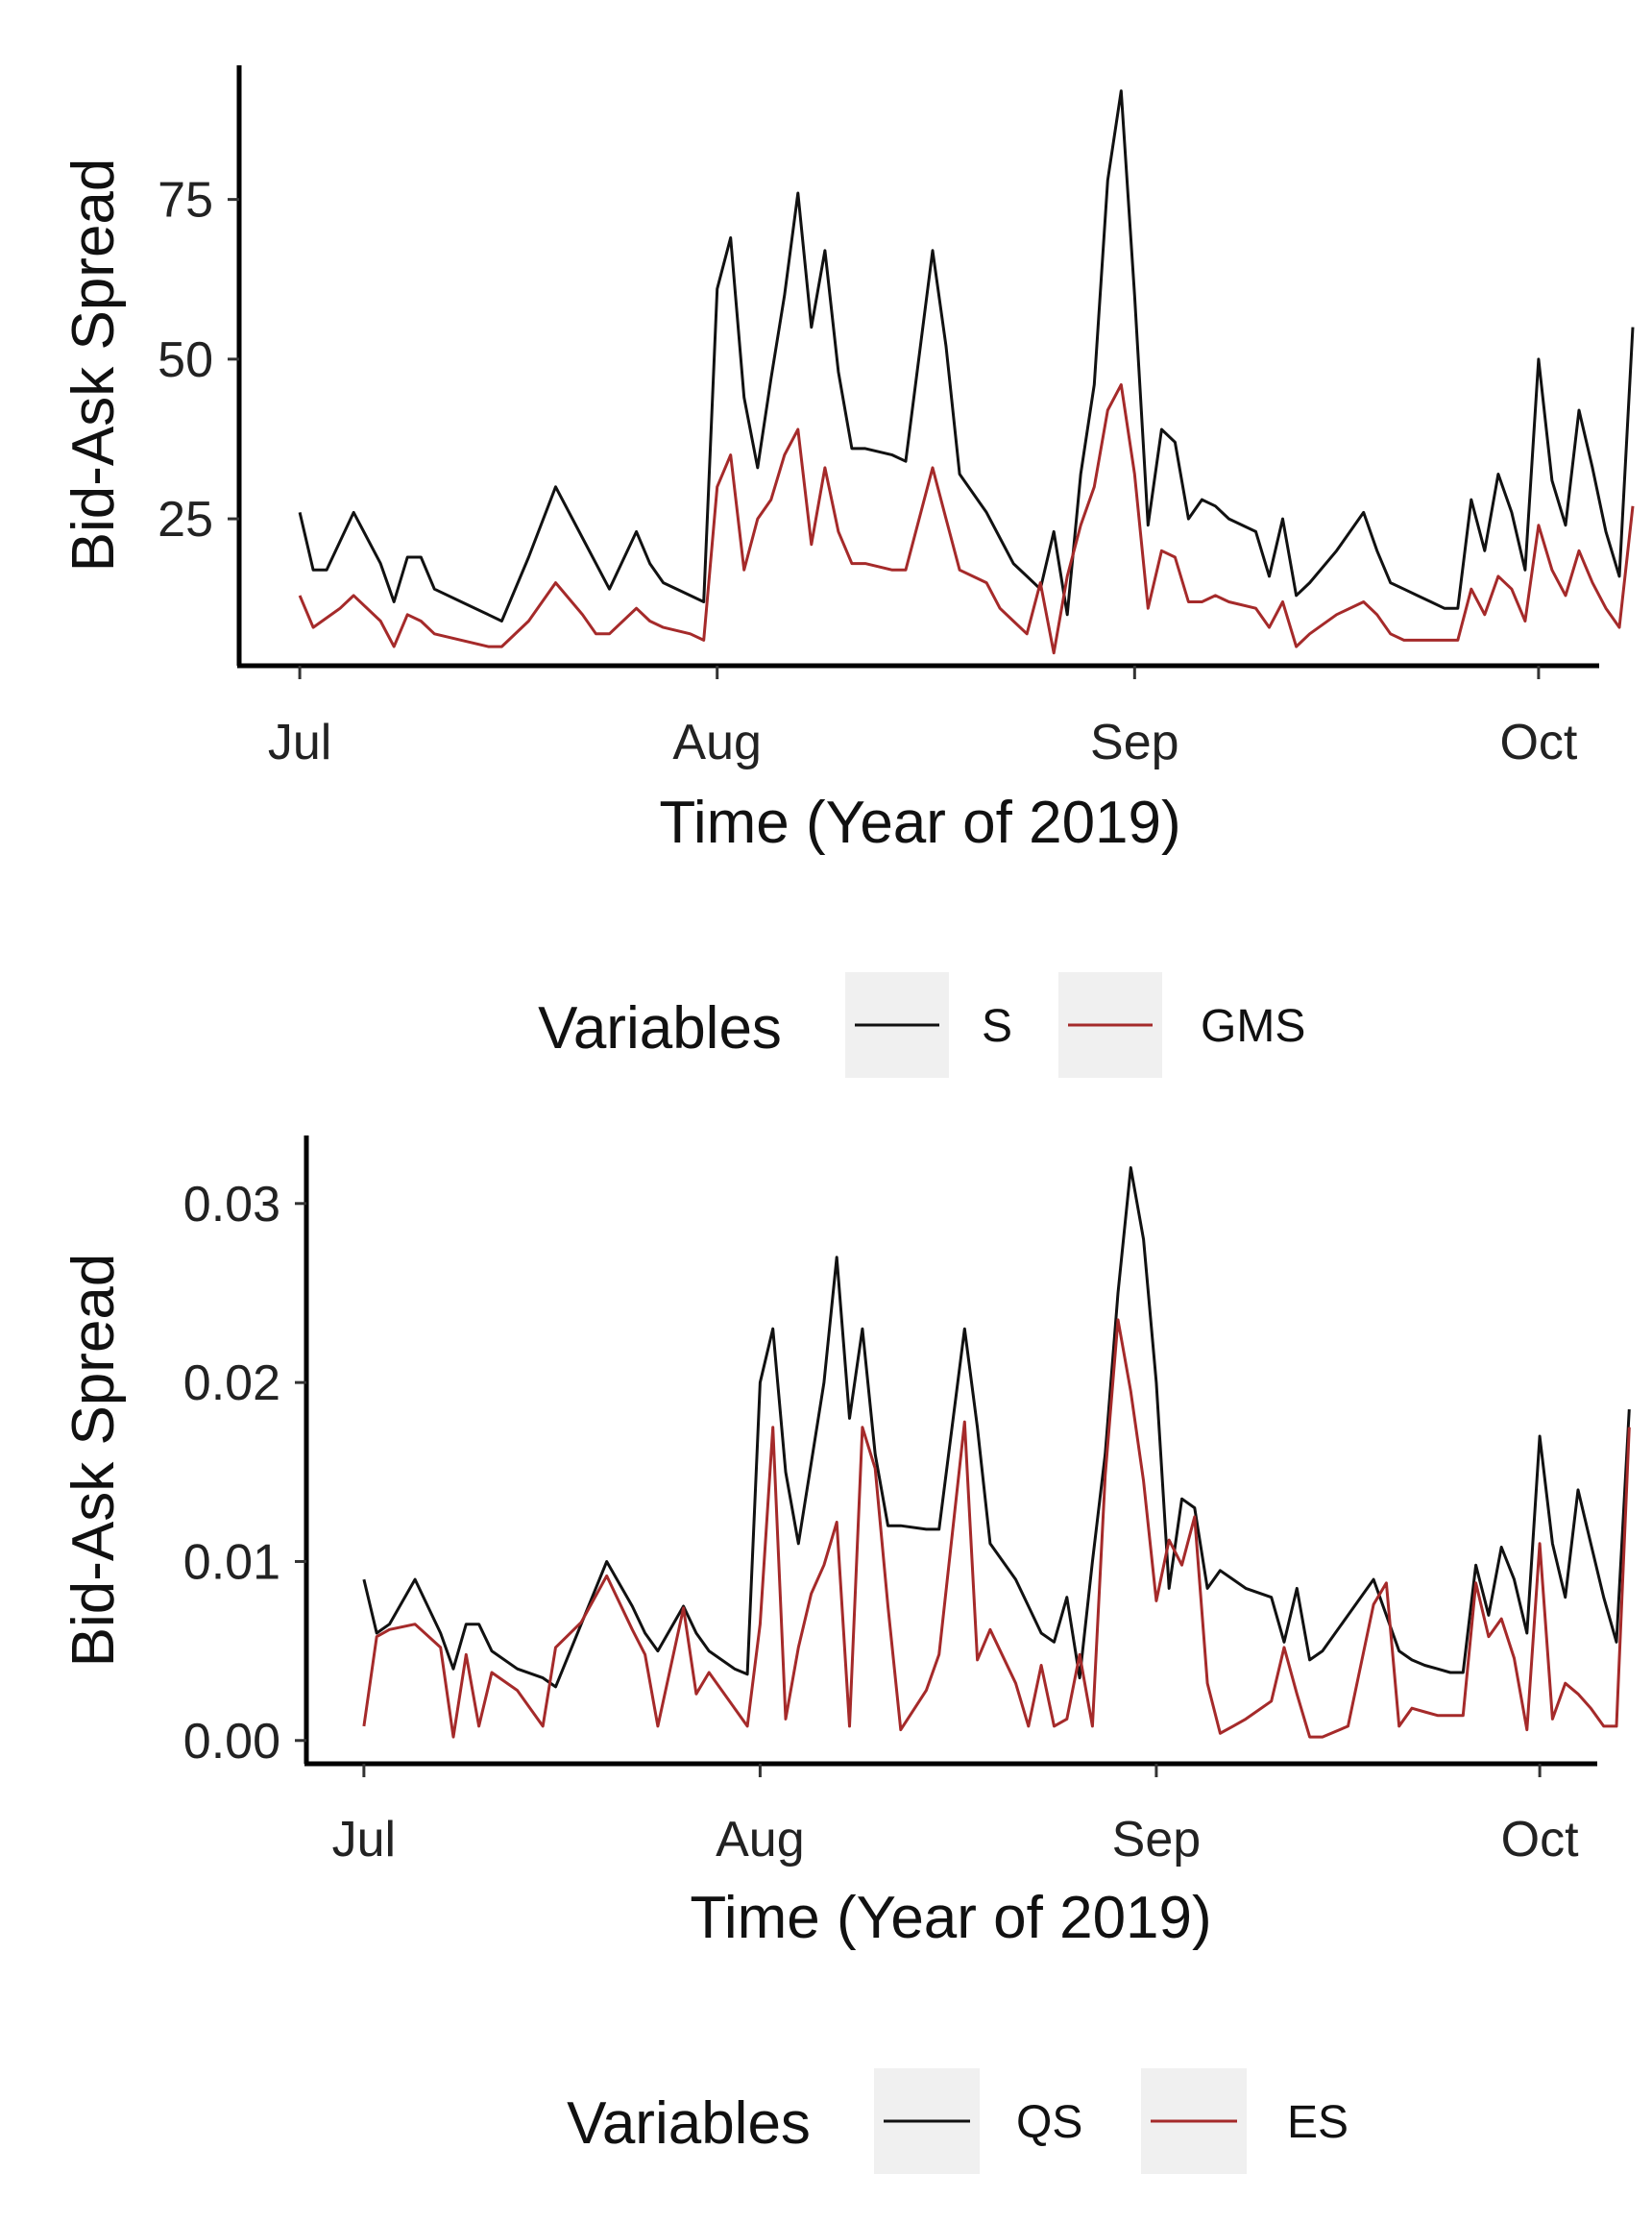  What do you see at coordinates (966, 518) in the screenshot?
I see `series-line-gms` at bounding box center [966, 518].